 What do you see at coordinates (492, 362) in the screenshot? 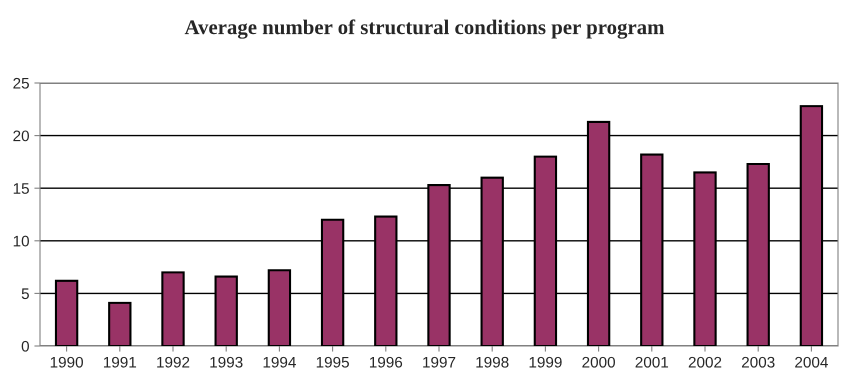
I see `x-tick-label: 1998` at bounding box center [492, 362].